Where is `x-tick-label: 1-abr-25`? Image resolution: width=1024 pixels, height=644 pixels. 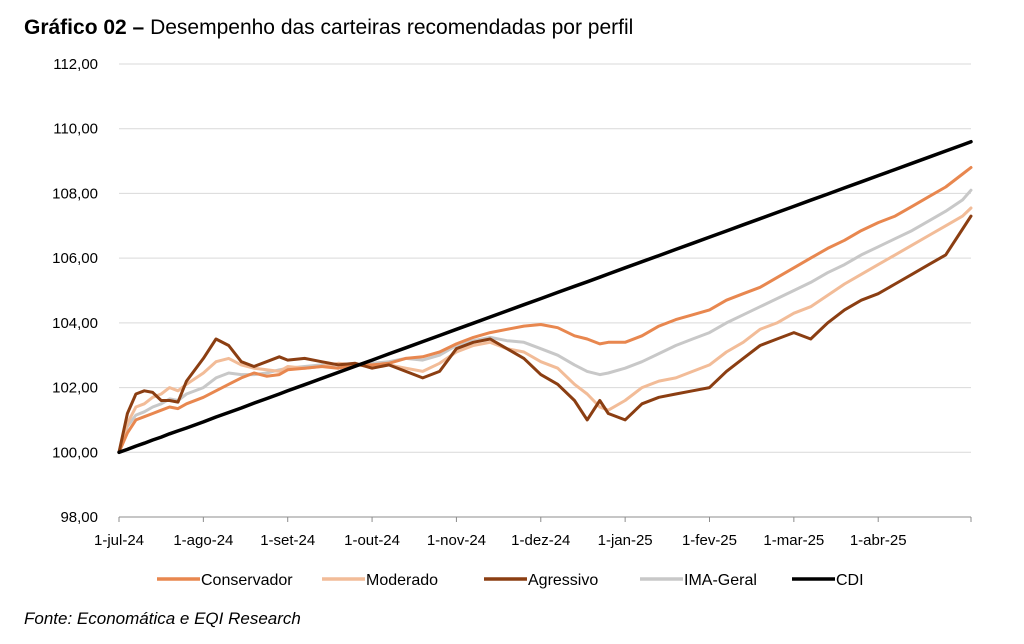
x-tick-label: 1-abr-25 is located at coordinates (878, 540).